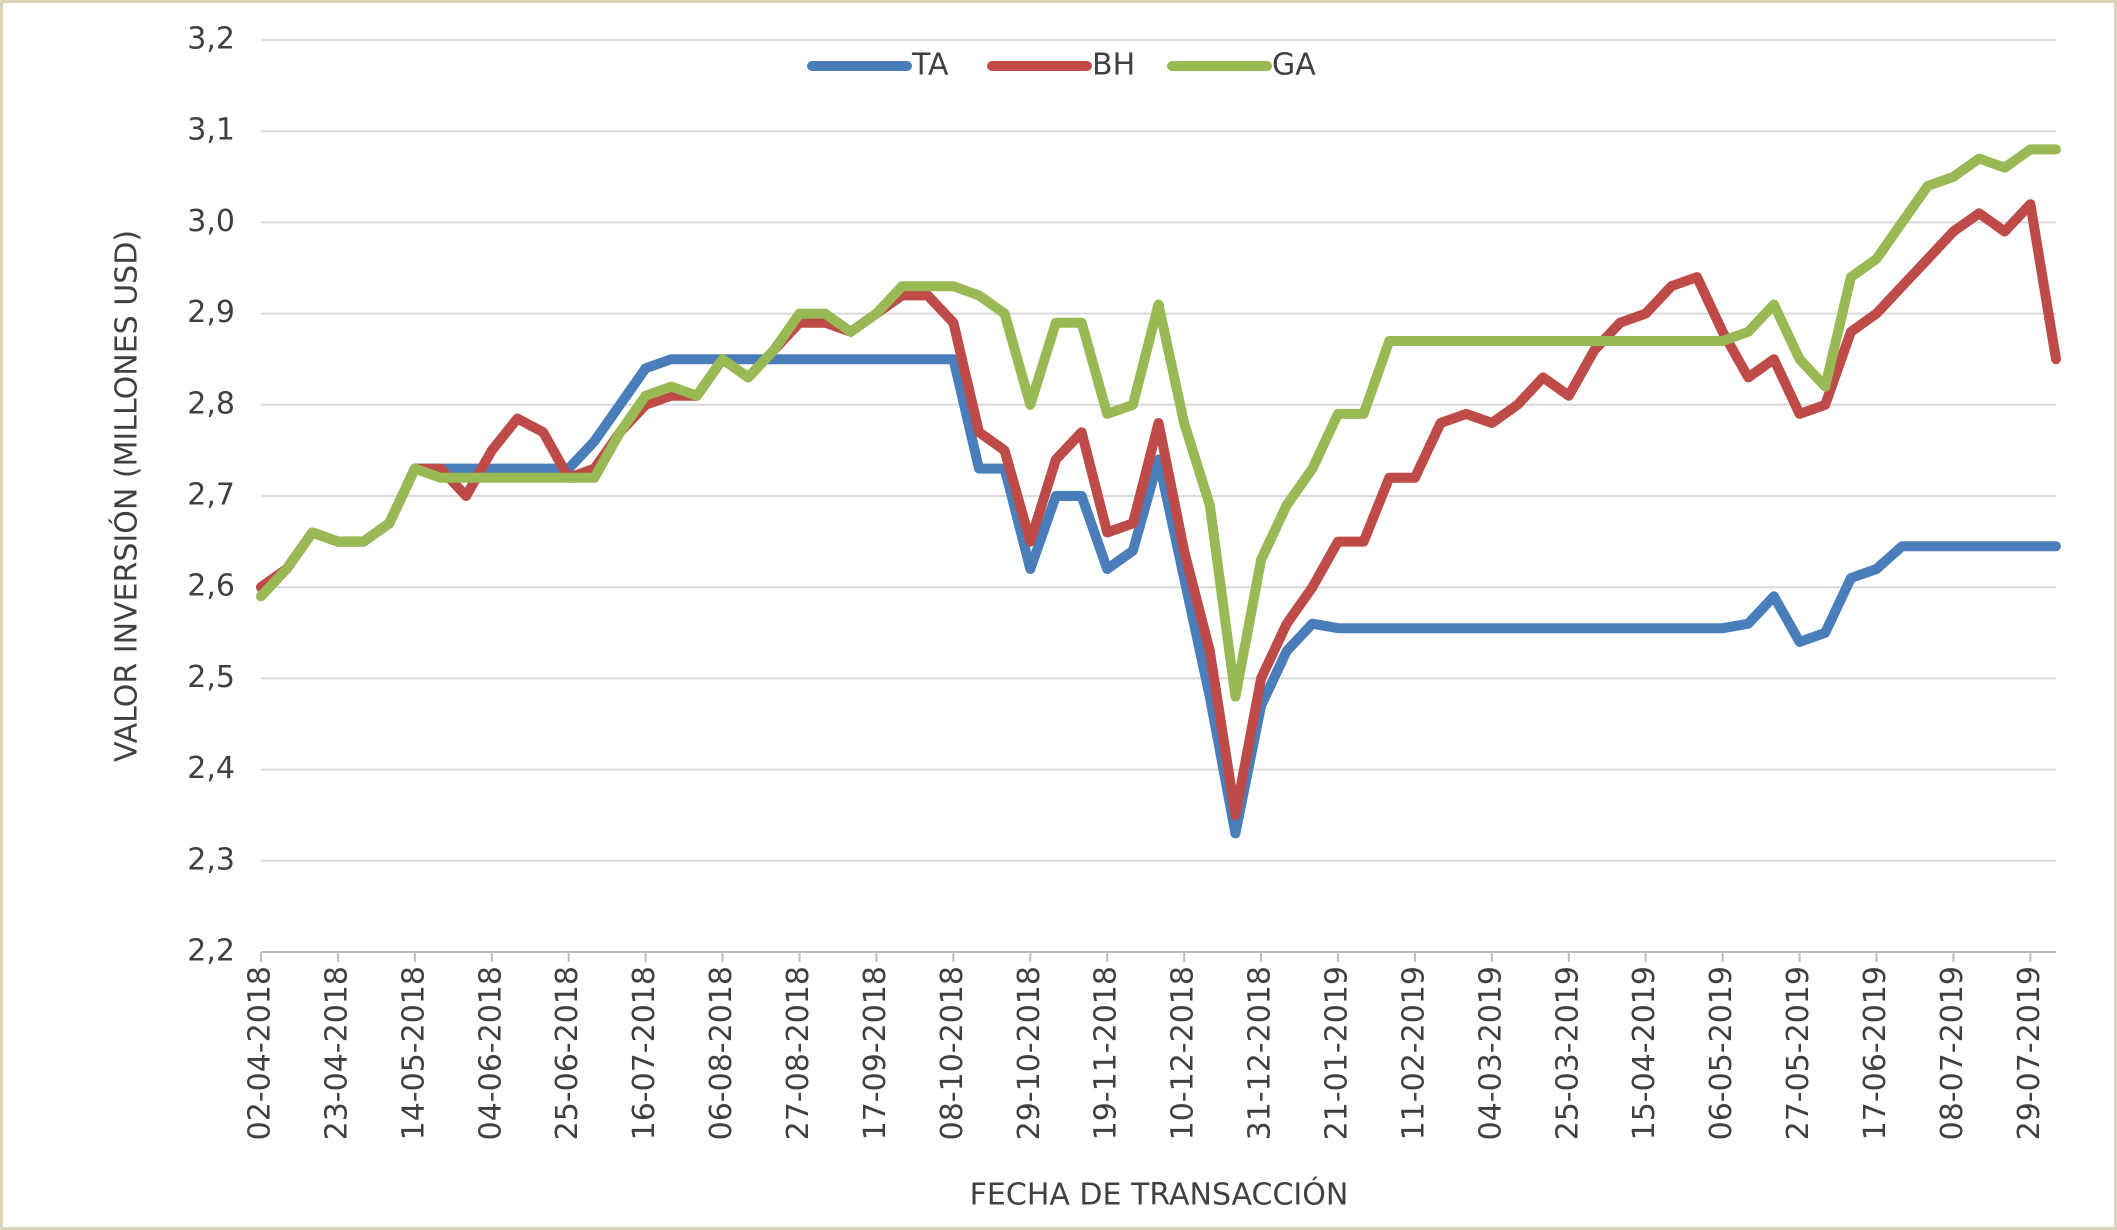 The height and width of the screenshot is (1230, 2117). What do you see at coordinates (930, 65) in the screenshot?
I see `legend-label: TA` at bounding box center [930, 65].